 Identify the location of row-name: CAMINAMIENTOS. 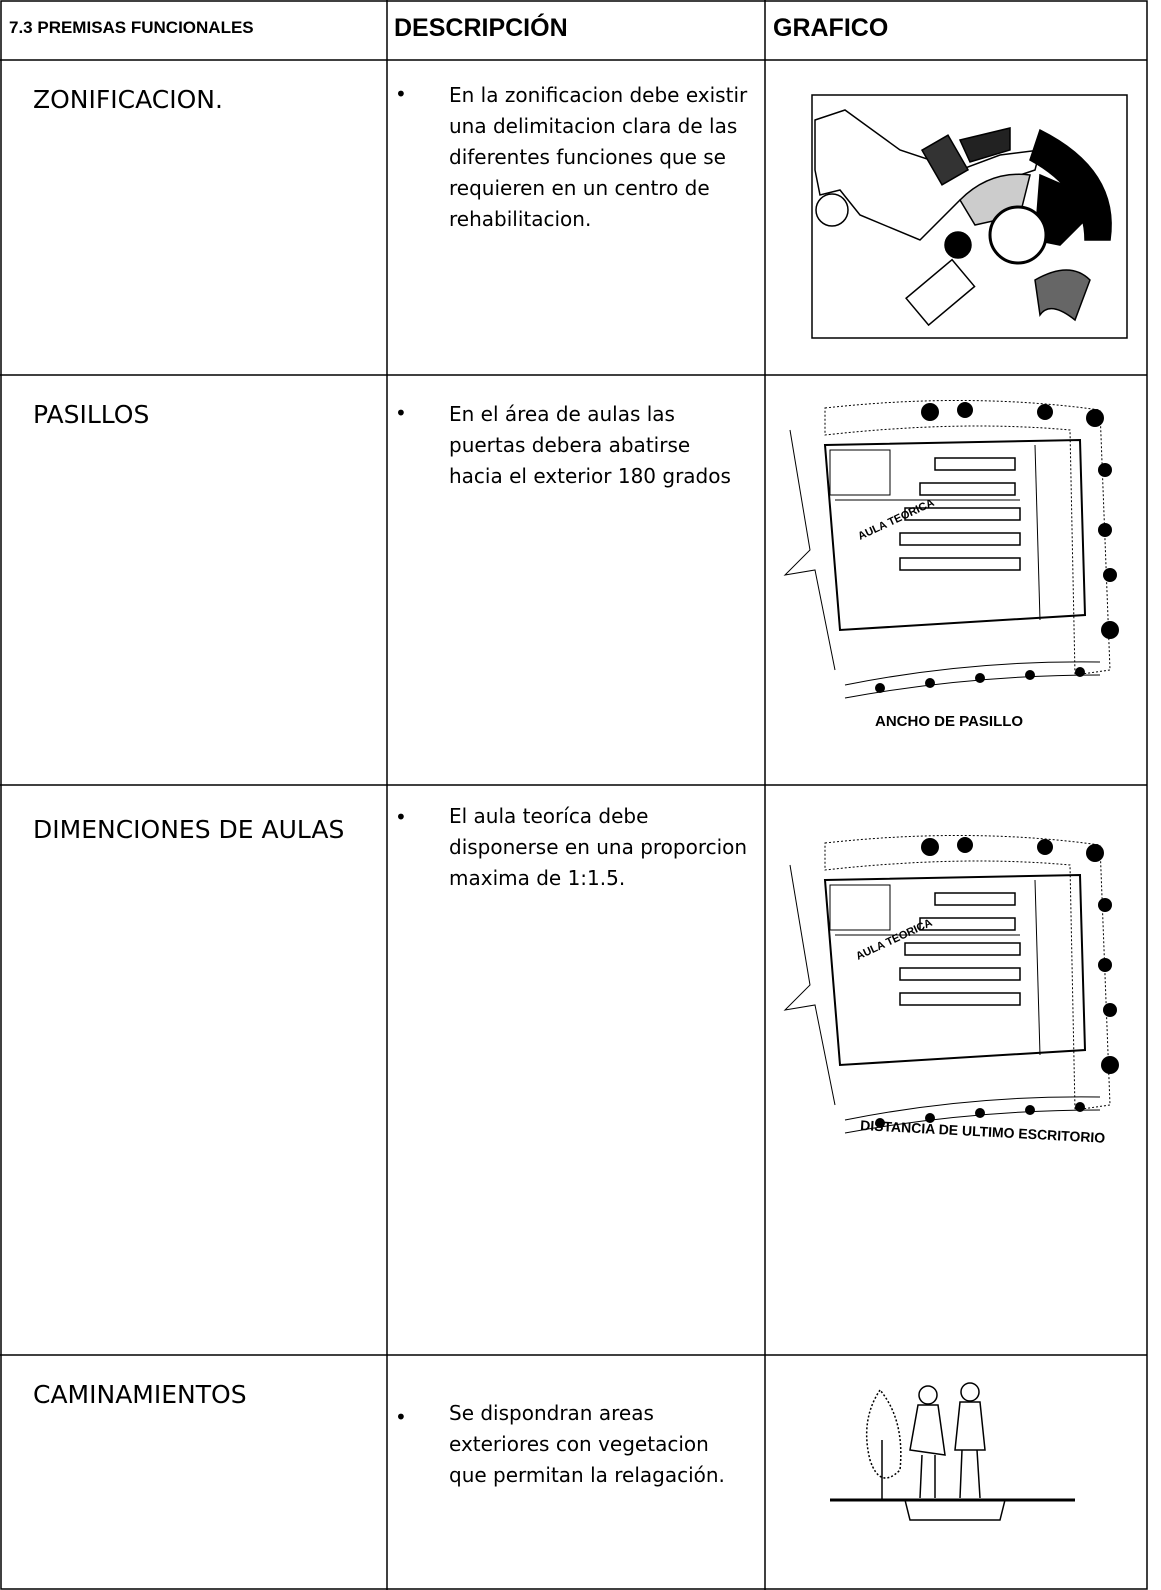
(140, 1394).